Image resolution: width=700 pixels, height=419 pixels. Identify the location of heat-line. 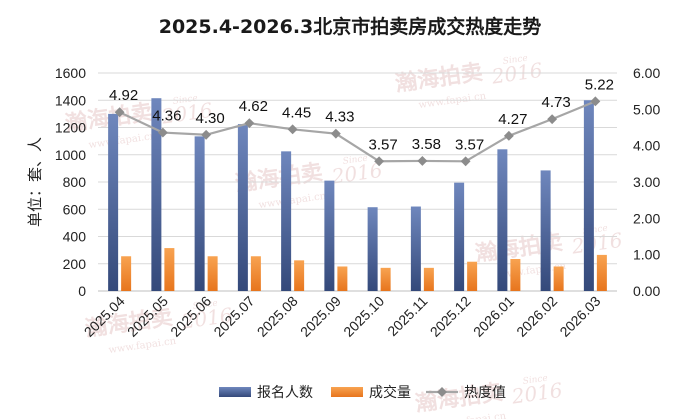
(357, 131).